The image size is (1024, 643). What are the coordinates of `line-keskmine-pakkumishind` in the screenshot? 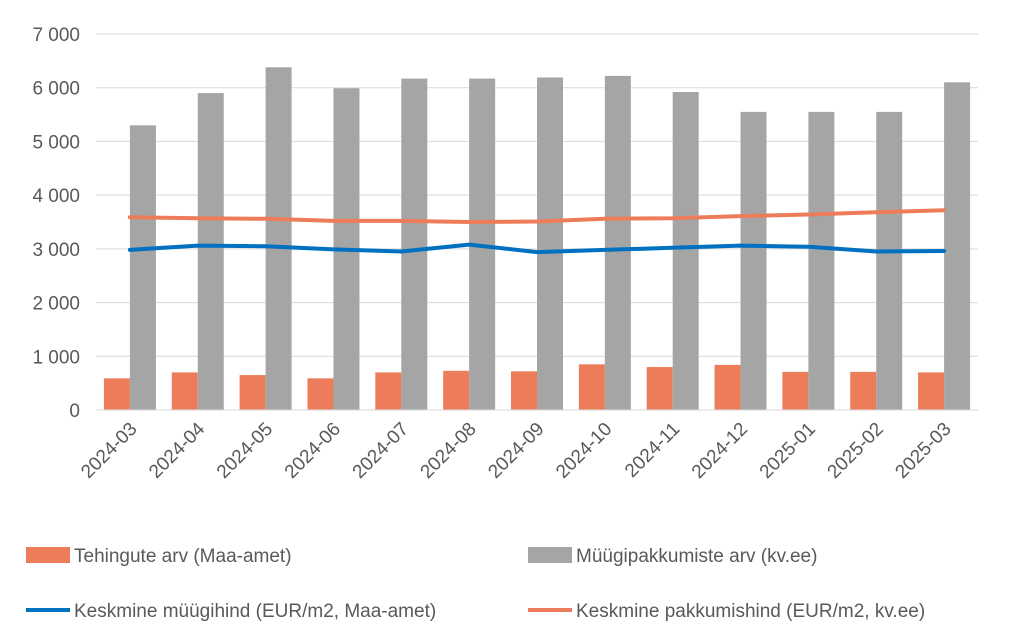 It's located at (537, 216).